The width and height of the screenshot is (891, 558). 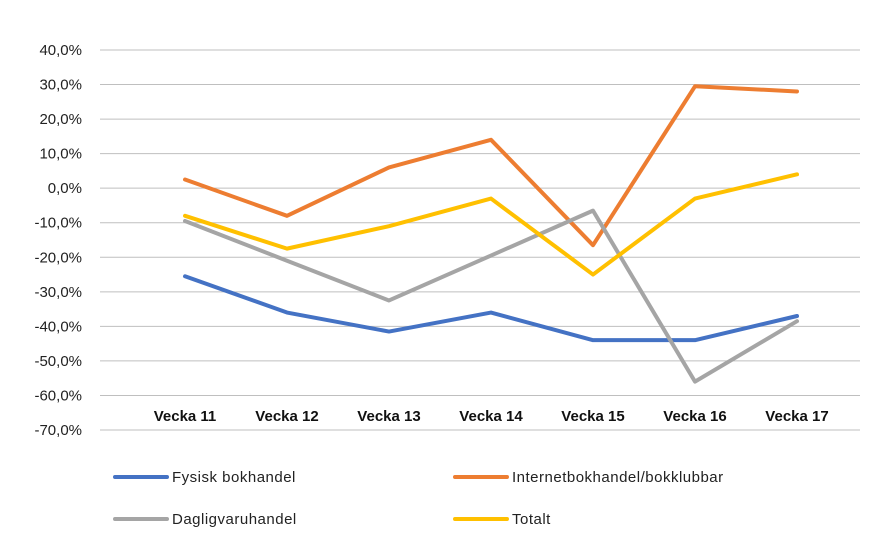 What do you see at coordinates (694, 416) in the screenshot?
I see `x-category-label: Vecka 16` at bounding box center [694, 416].